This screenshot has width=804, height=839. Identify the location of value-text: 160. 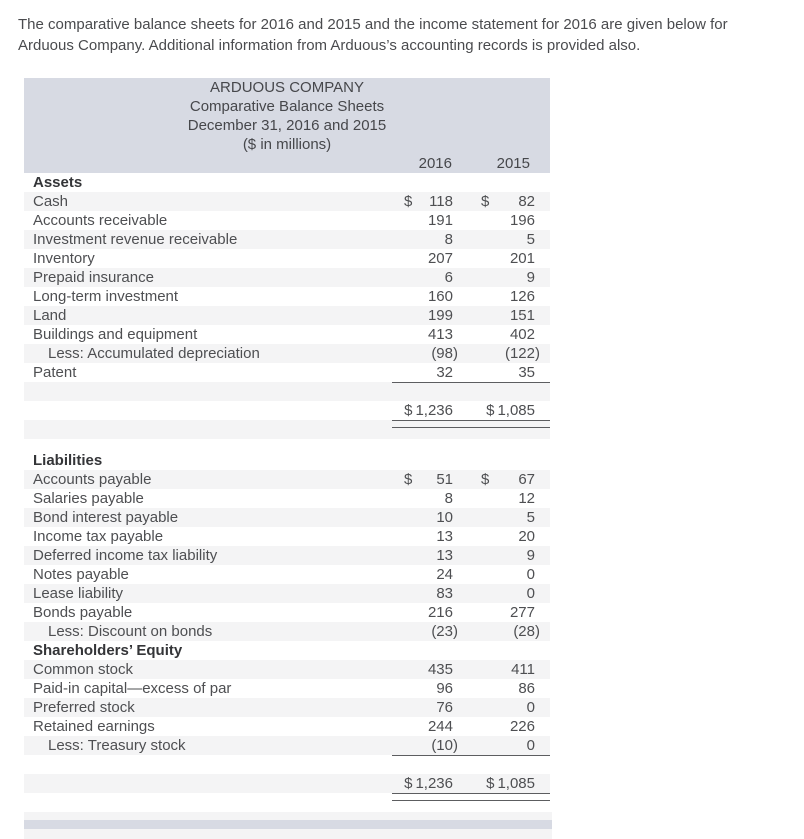
(440, 296).